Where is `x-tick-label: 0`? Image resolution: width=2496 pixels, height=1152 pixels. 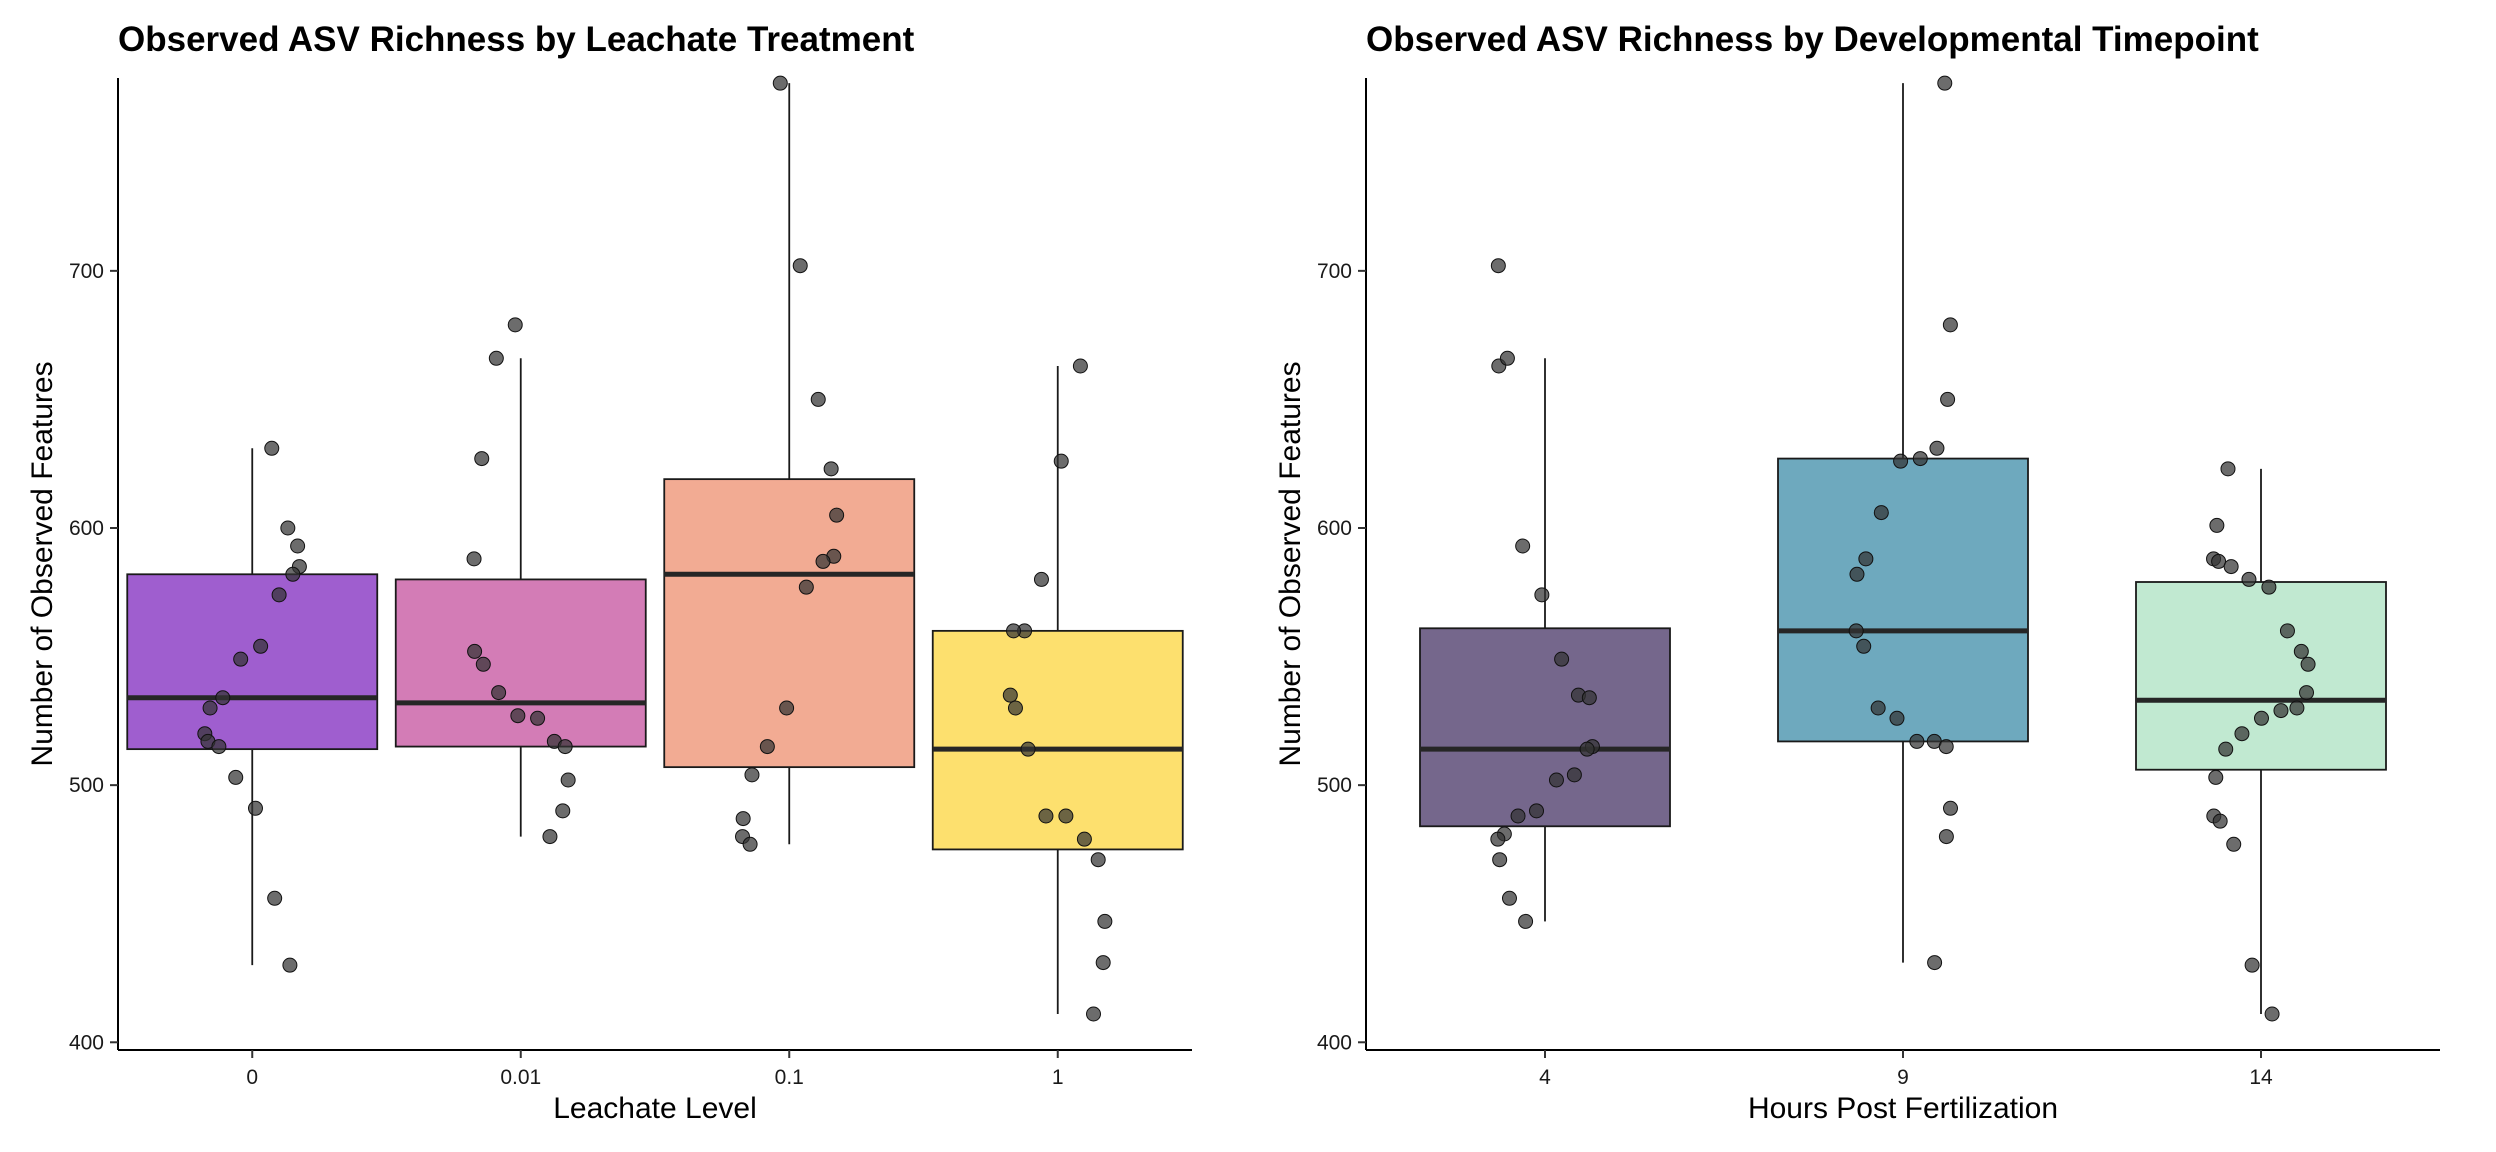 x-tick-label: 0 is located at coordinates (252, 1077).